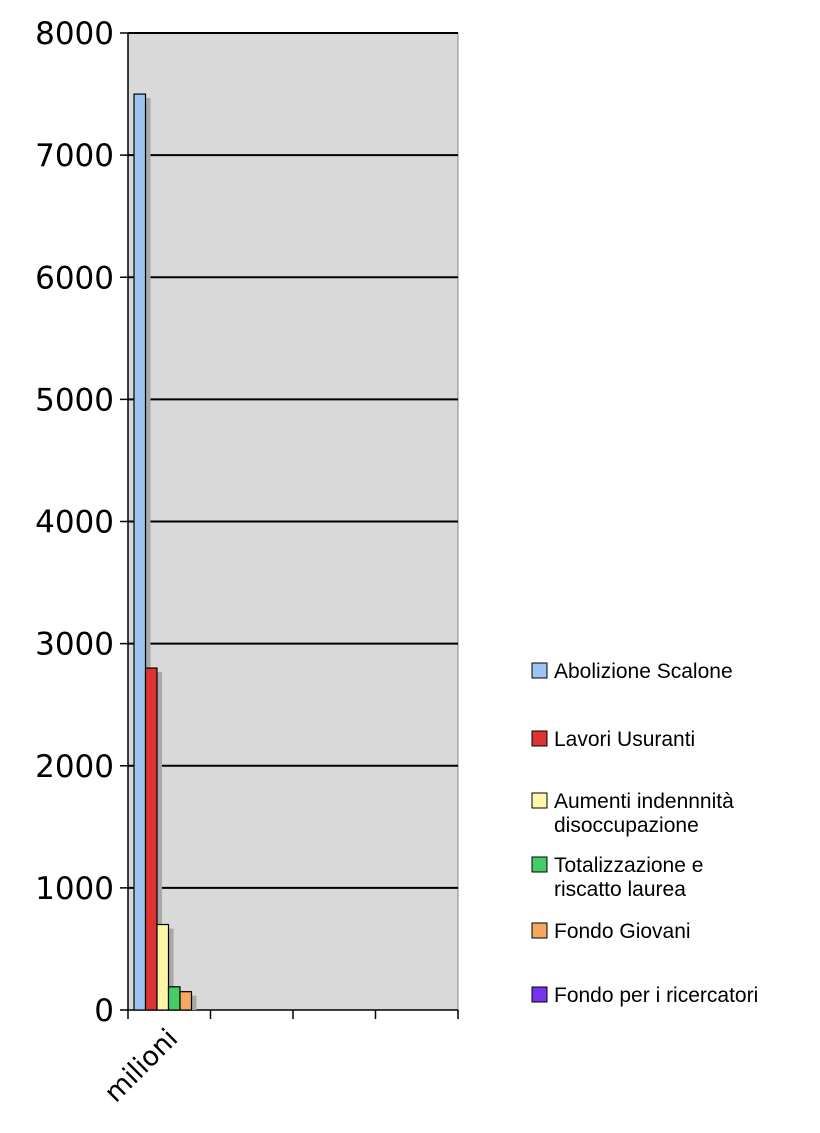 This screenshot has height=1133, width=820. I want to click on y-tick-label: 4000, so click(74, 523).